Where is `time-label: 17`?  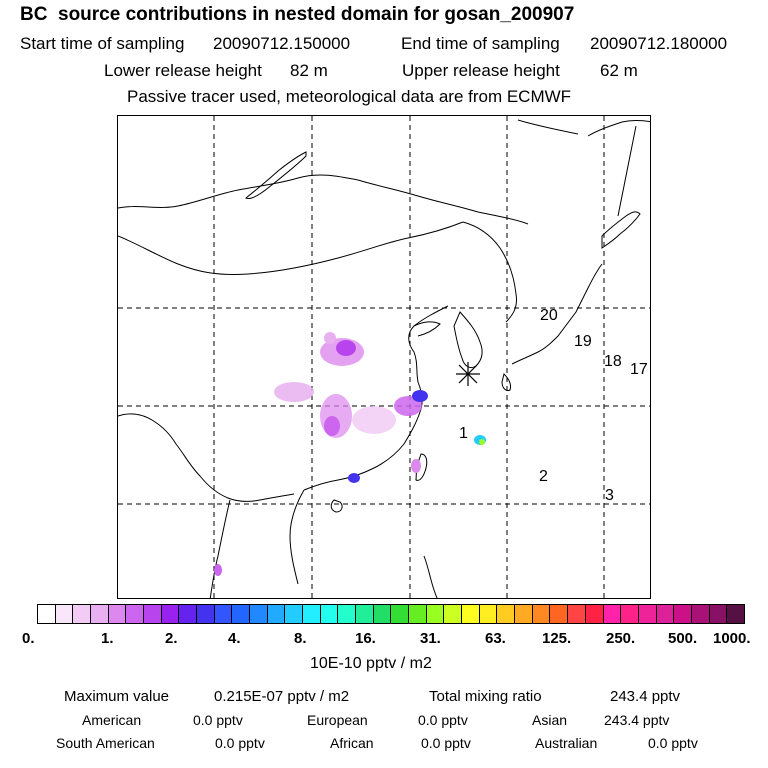
time-label: 17 is located at coordinates (639, 369).